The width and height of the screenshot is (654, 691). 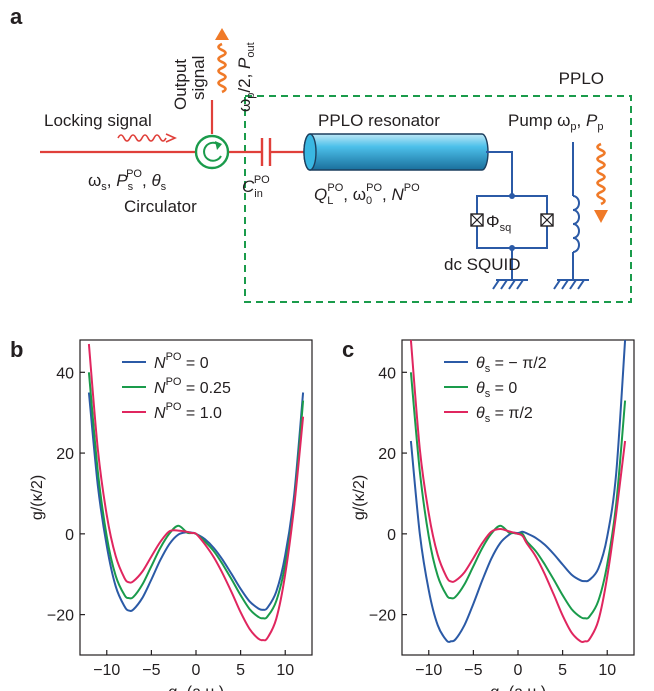 I want to click on squid-label: dc SQUID, so click(x=482, y=264).